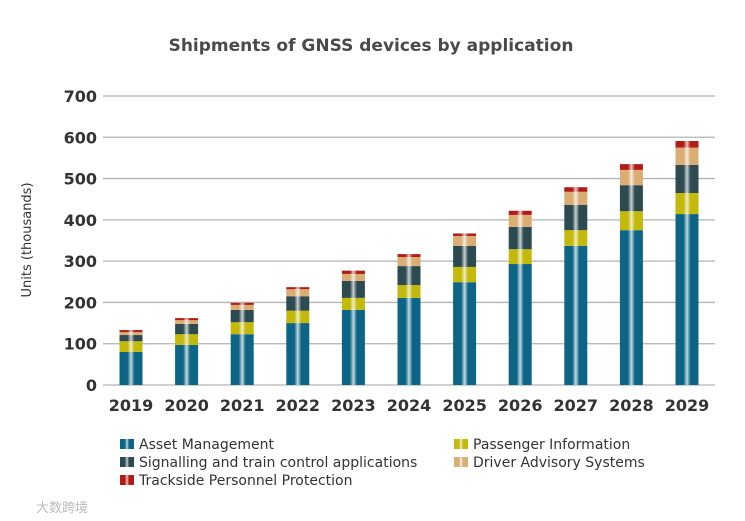  I want to click on x-tick-label: 2024, so click(409, 405).